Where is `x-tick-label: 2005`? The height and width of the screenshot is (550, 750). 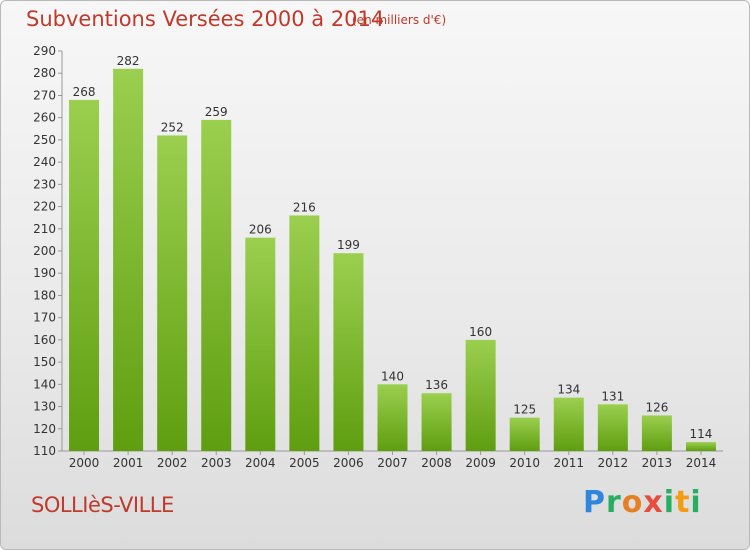
x-tick-label: 2005 is located at coordinates (304, 463).